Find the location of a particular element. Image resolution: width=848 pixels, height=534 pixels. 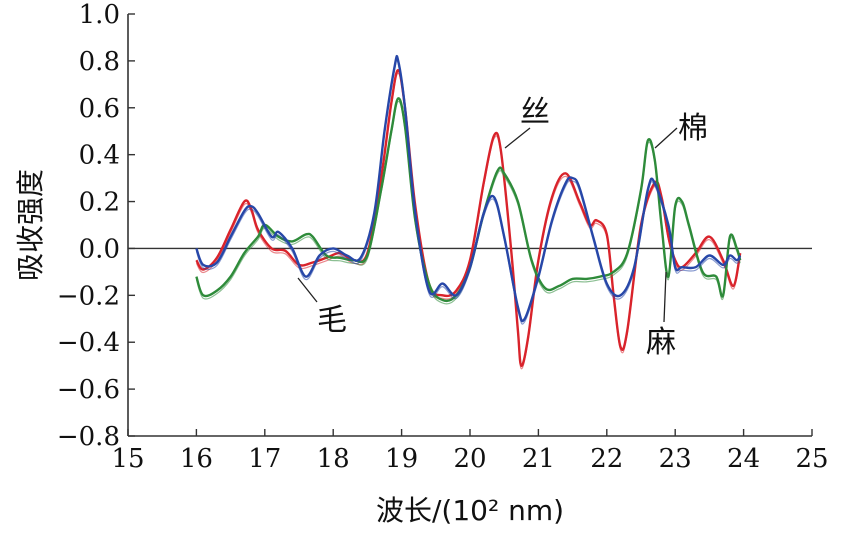

x-axis-title: 波长/(10² nm) is located at coordinates (470, 510).